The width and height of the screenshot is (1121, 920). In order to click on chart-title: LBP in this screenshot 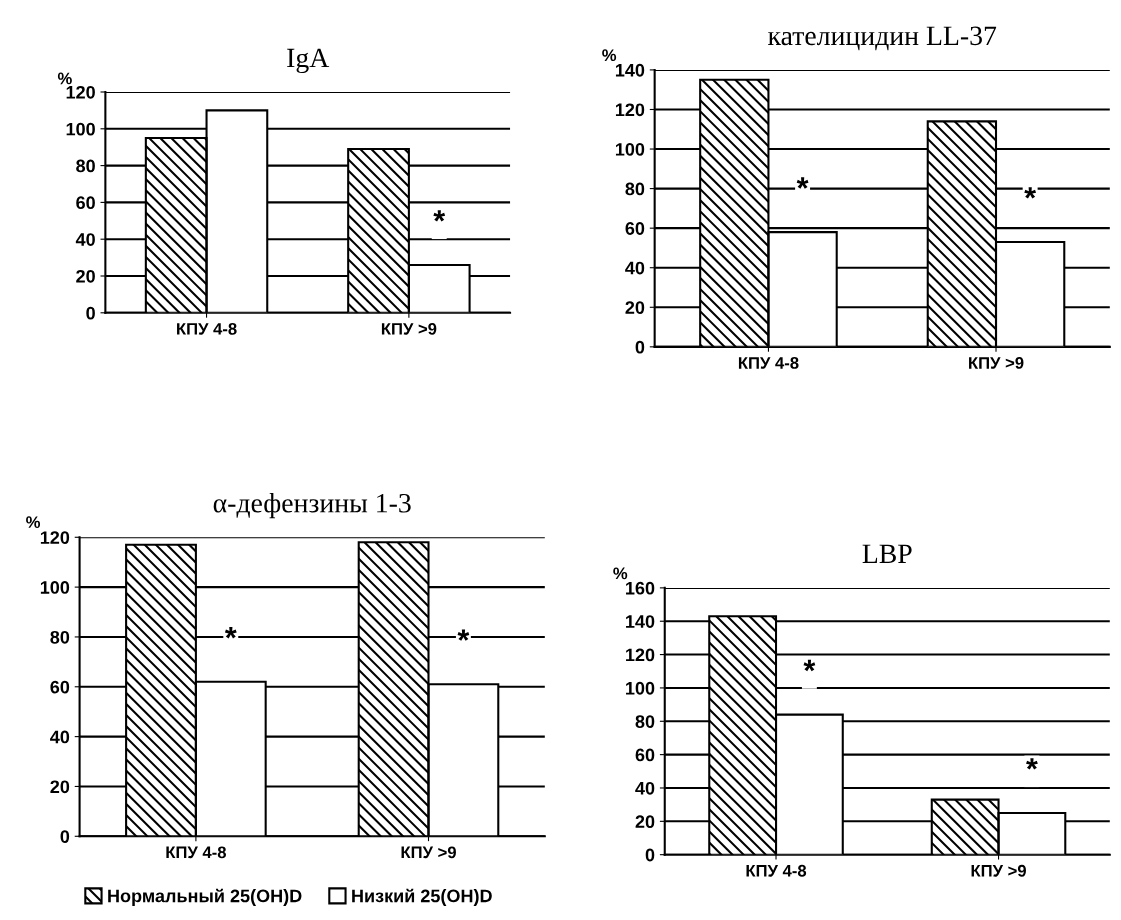, I will do `click(887, 553)`.